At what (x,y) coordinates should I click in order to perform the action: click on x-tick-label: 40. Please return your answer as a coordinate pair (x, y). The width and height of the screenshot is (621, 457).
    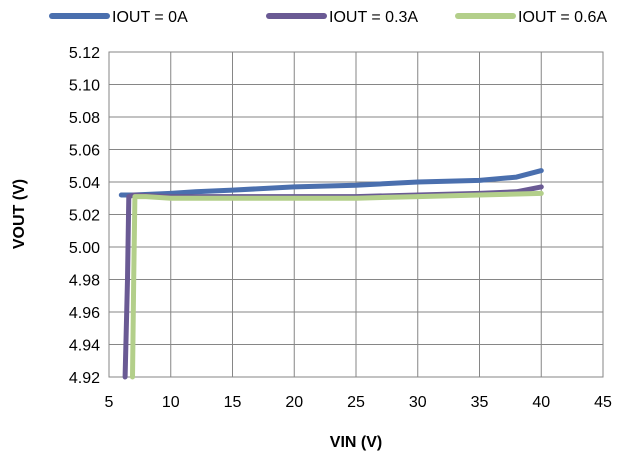
    Looking at the image, I should click on (541, 402).